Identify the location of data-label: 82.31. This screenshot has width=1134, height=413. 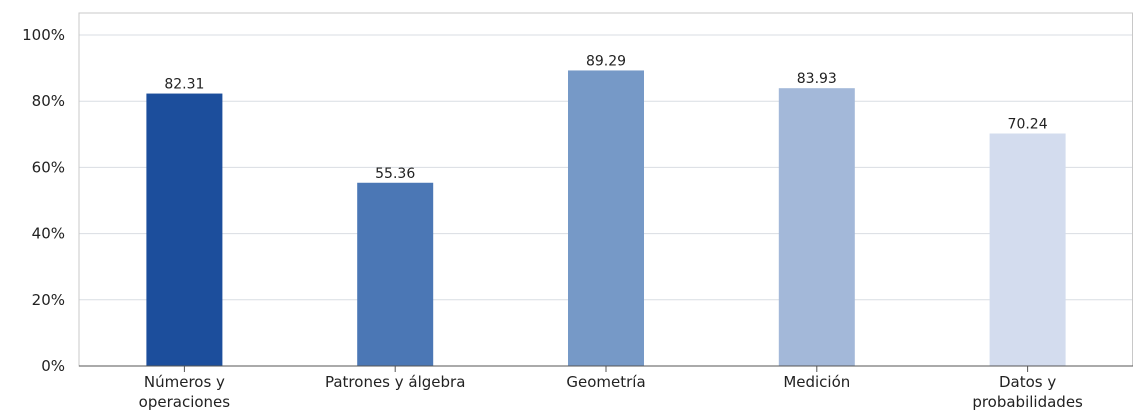
(184, 85).